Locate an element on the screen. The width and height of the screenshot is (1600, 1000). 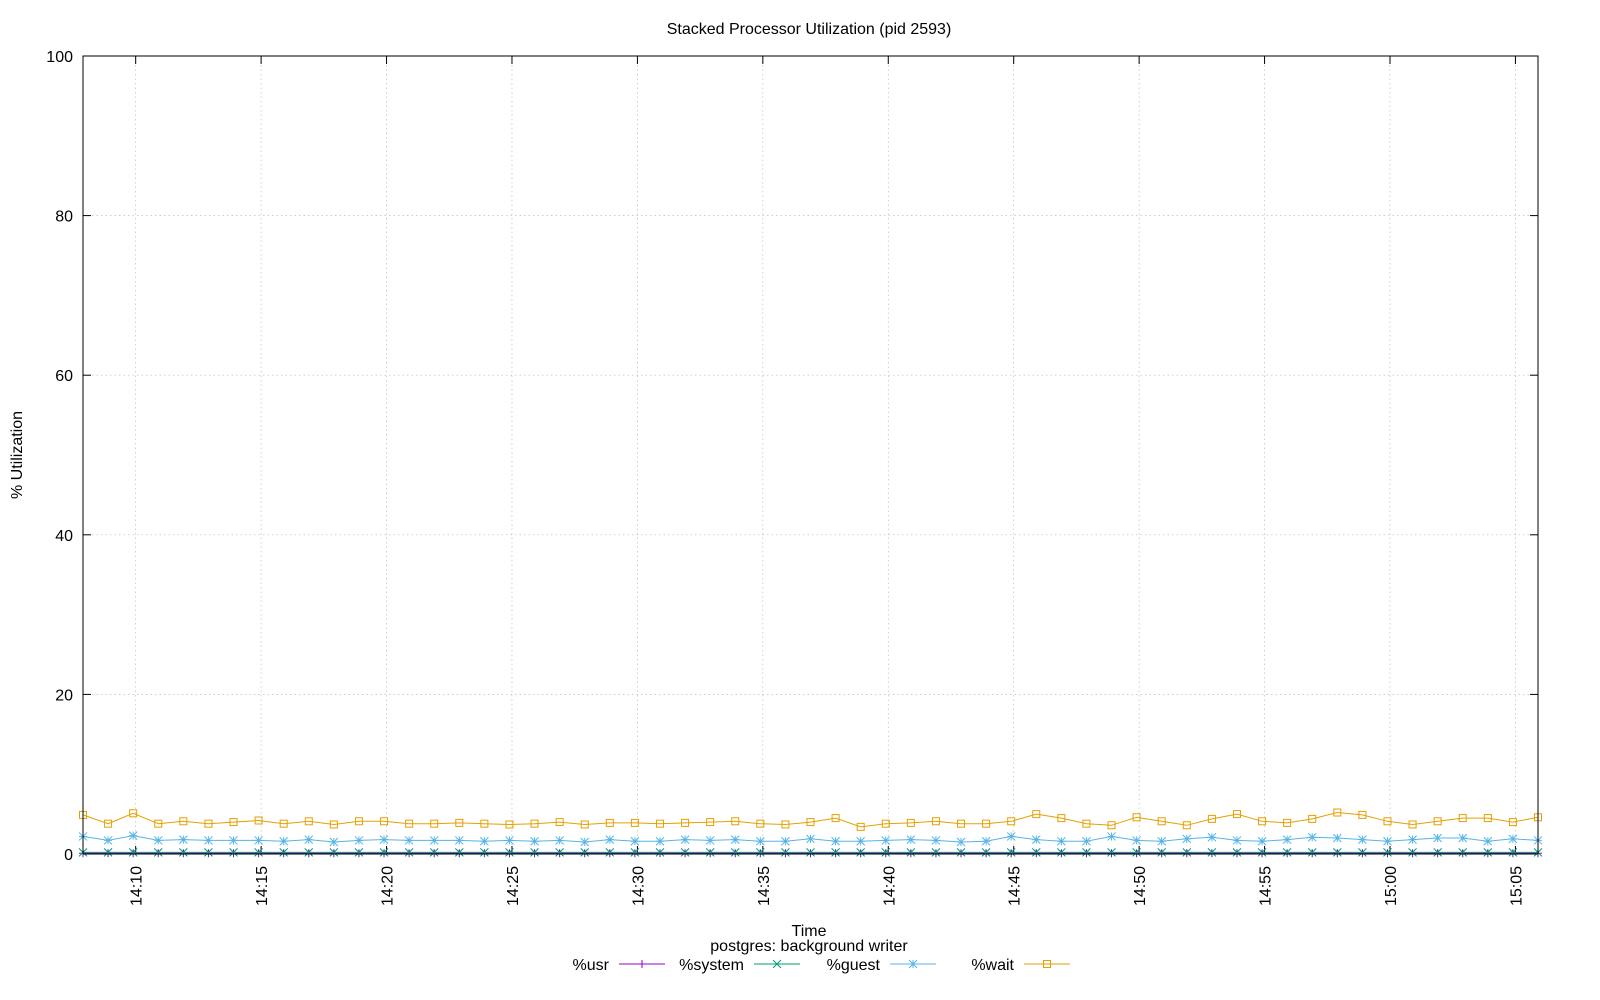
series-line is located at coordinates (810, 819).